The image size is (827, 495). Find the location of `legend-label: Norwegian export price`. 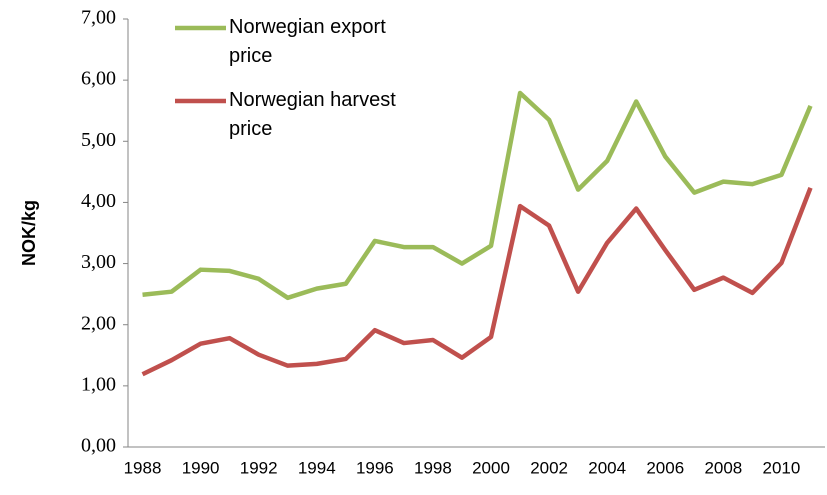

legend-label: Norwegian export price is located at coordinates (307, 41).